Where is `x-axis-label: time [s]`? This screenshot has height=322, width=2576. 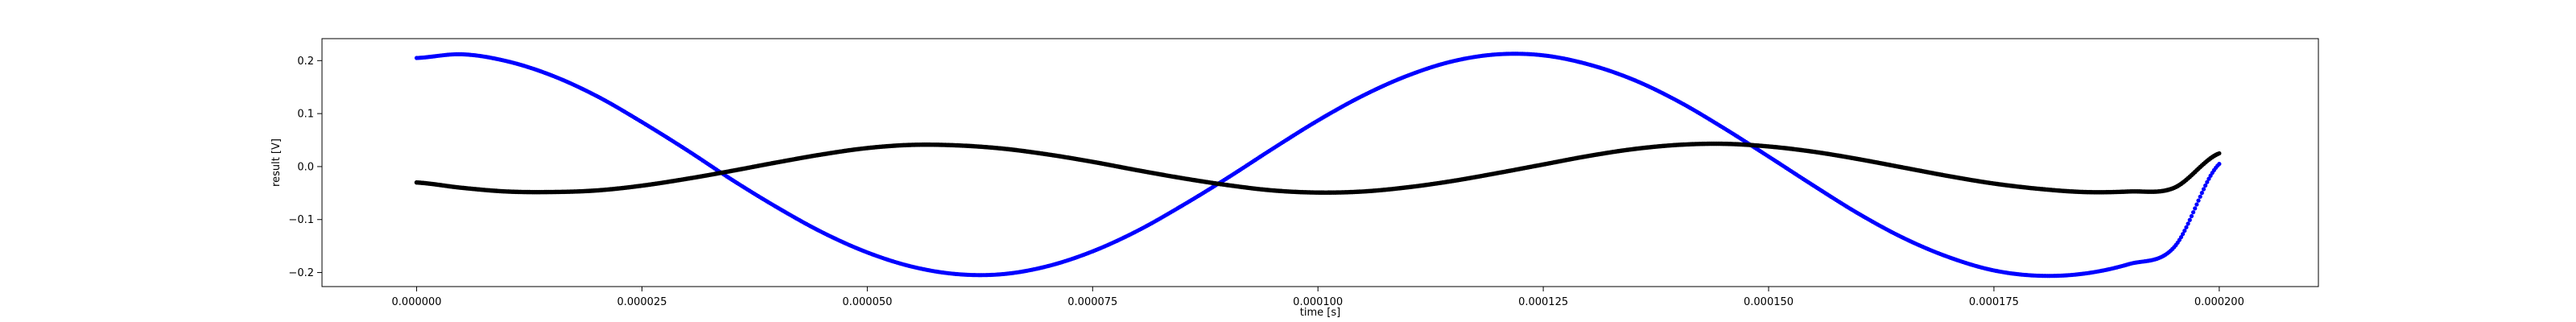
x-axis-label: time [s] is located at coordinates (1320, 313).